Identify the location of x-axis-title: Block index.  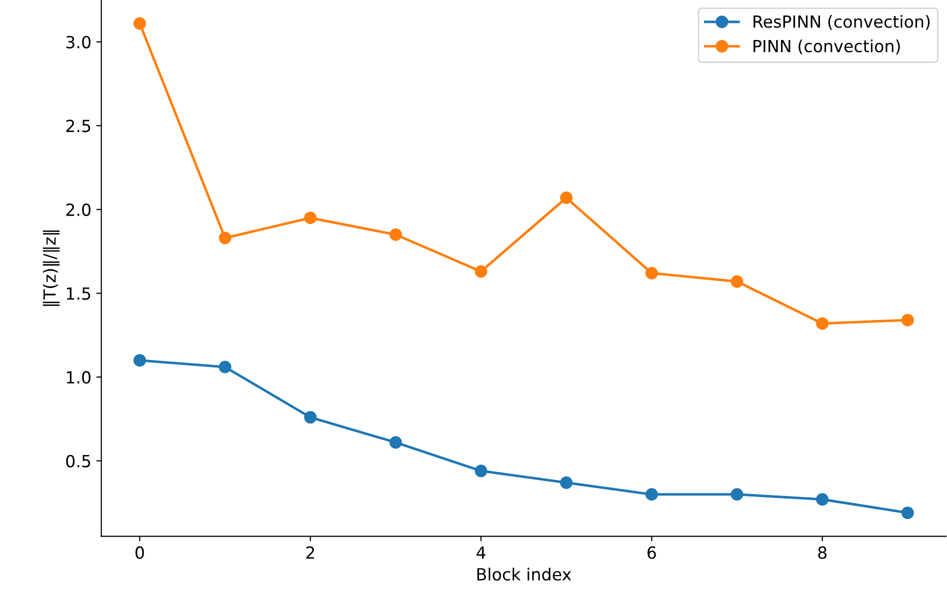
(524, 574).